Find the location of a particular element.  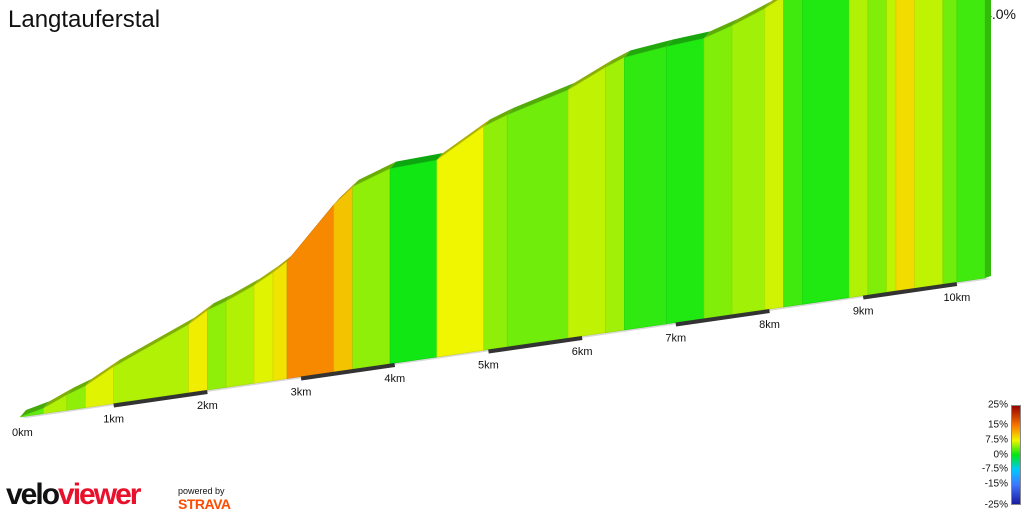

x-tick-label: 8km is located at coordinates (769, 325).